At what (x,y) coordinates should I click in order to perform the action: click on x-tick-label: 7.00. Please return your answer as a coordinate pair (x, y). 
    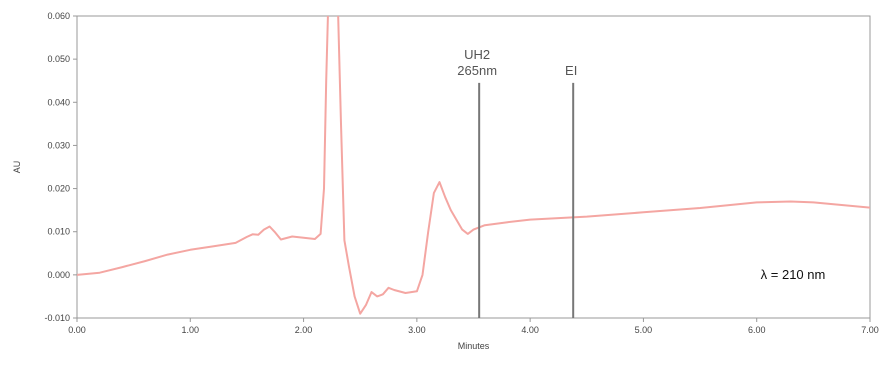
    Looking at the image, I should click on (870, 330).